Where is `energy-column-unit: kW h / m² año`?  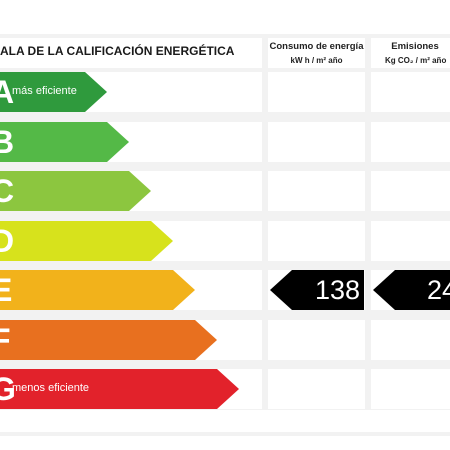 energy-column-unit: kW h / m² año is located at coordinates (316, 60).